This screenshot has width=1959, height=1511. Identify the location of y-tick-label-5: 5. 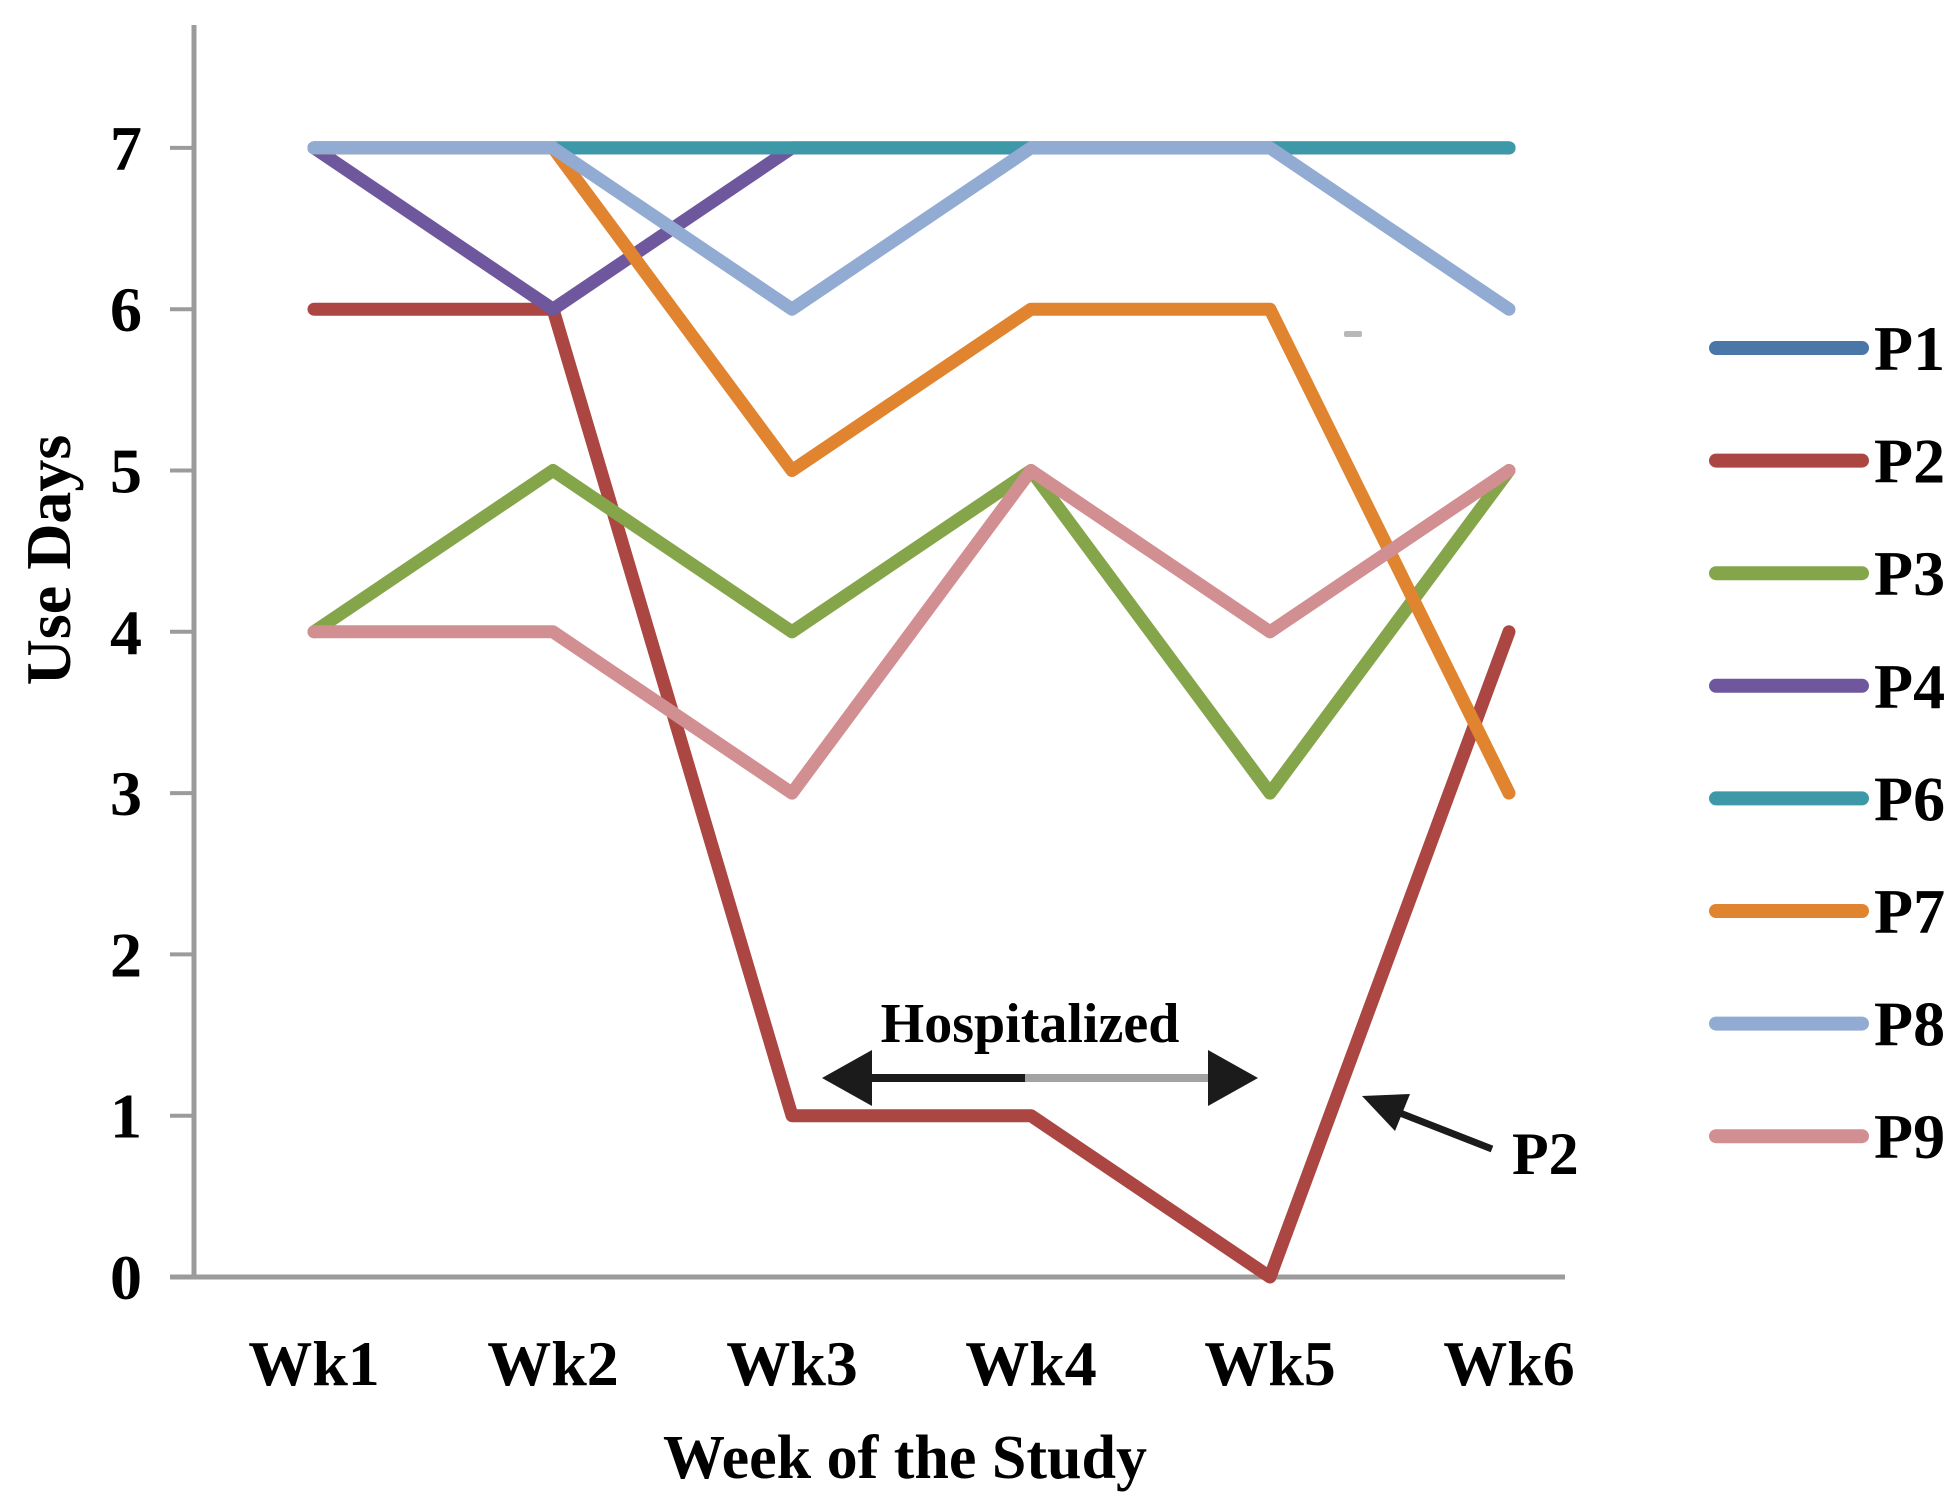
(126, 471).